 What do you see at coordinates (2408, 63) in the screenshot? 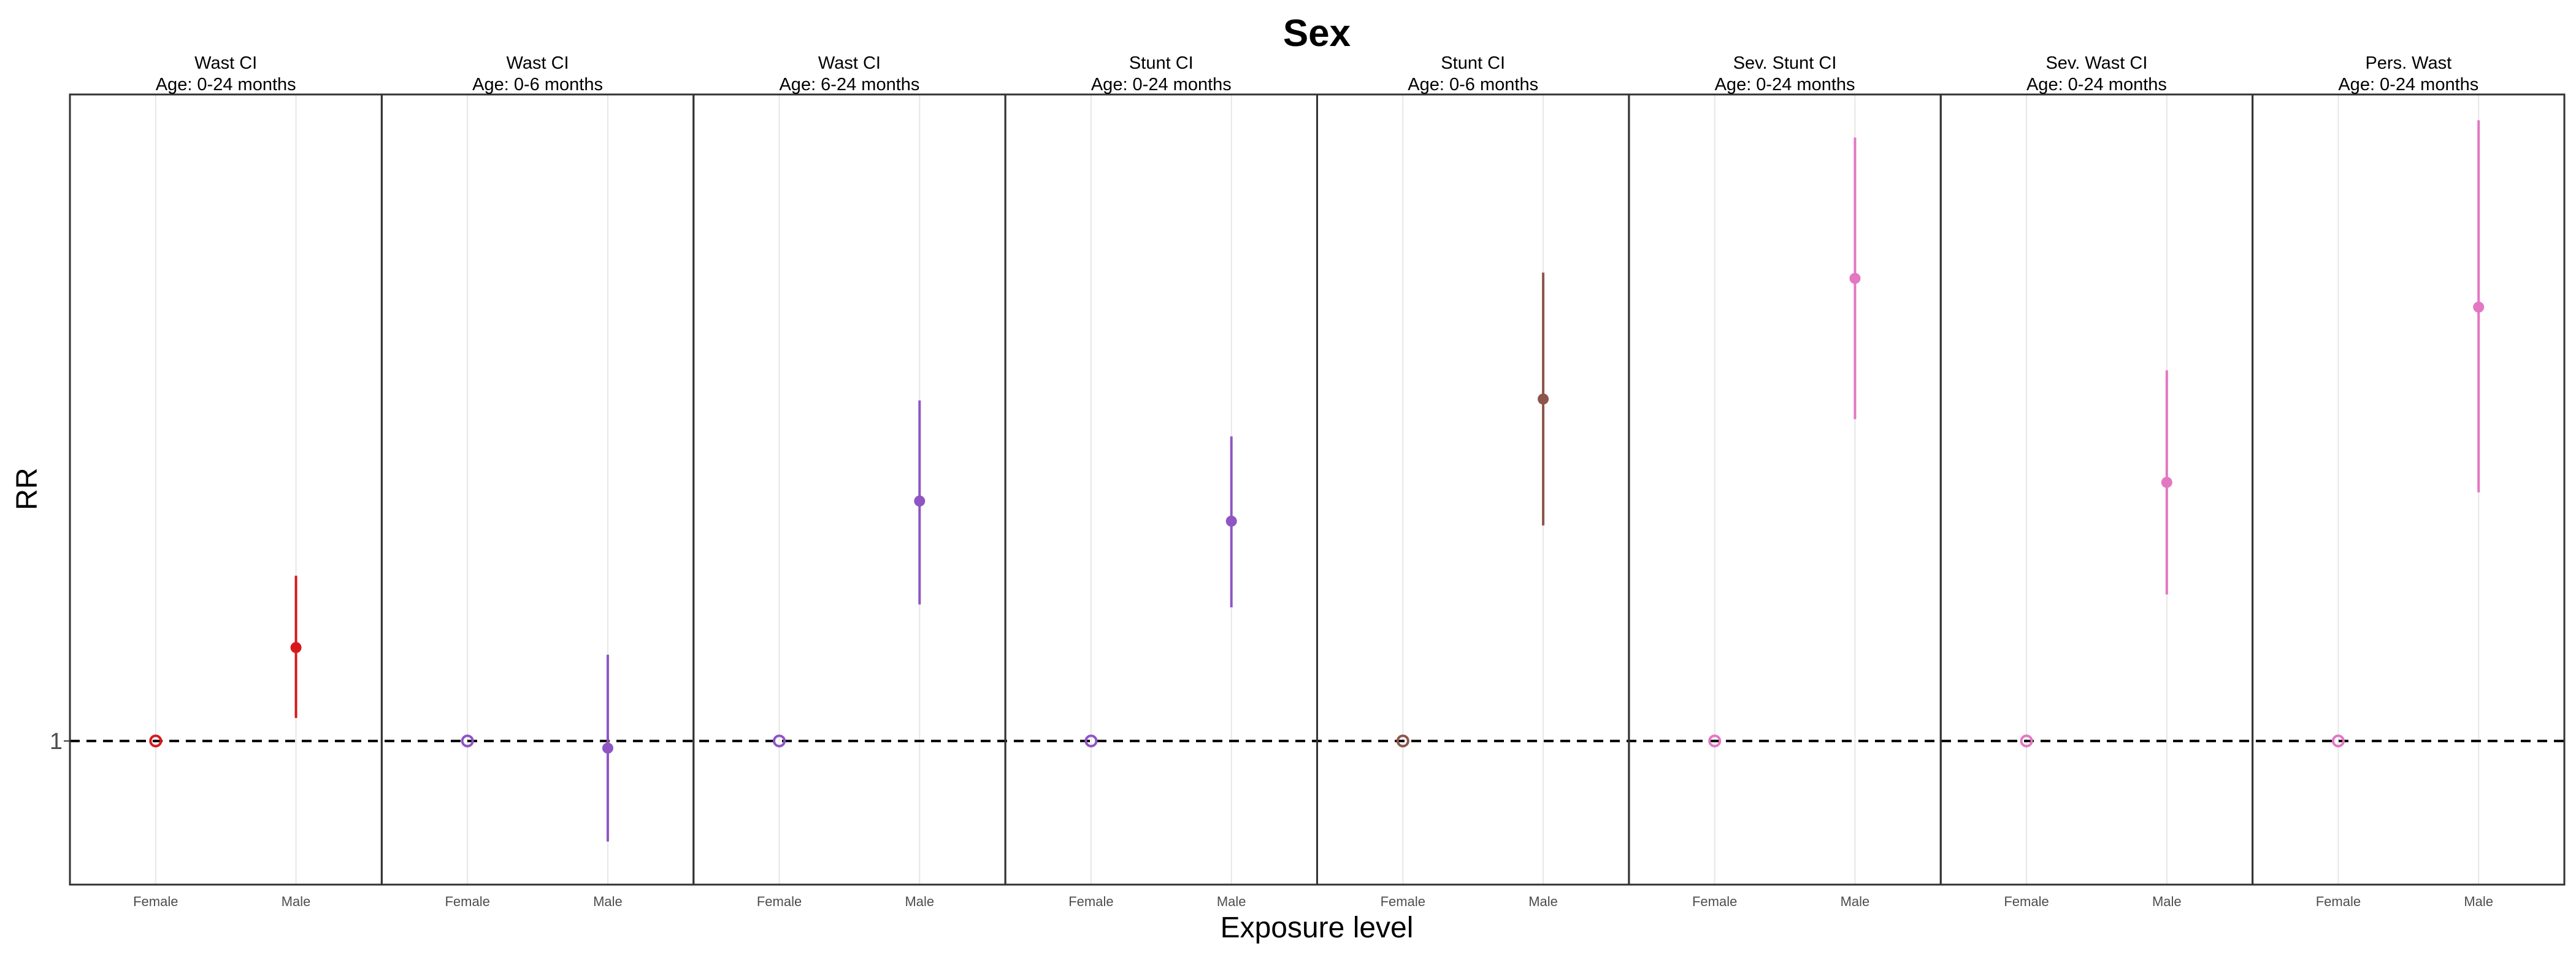
I see `panel-outcome-label: Pers. Wast` at bounding box center [2408, 63].